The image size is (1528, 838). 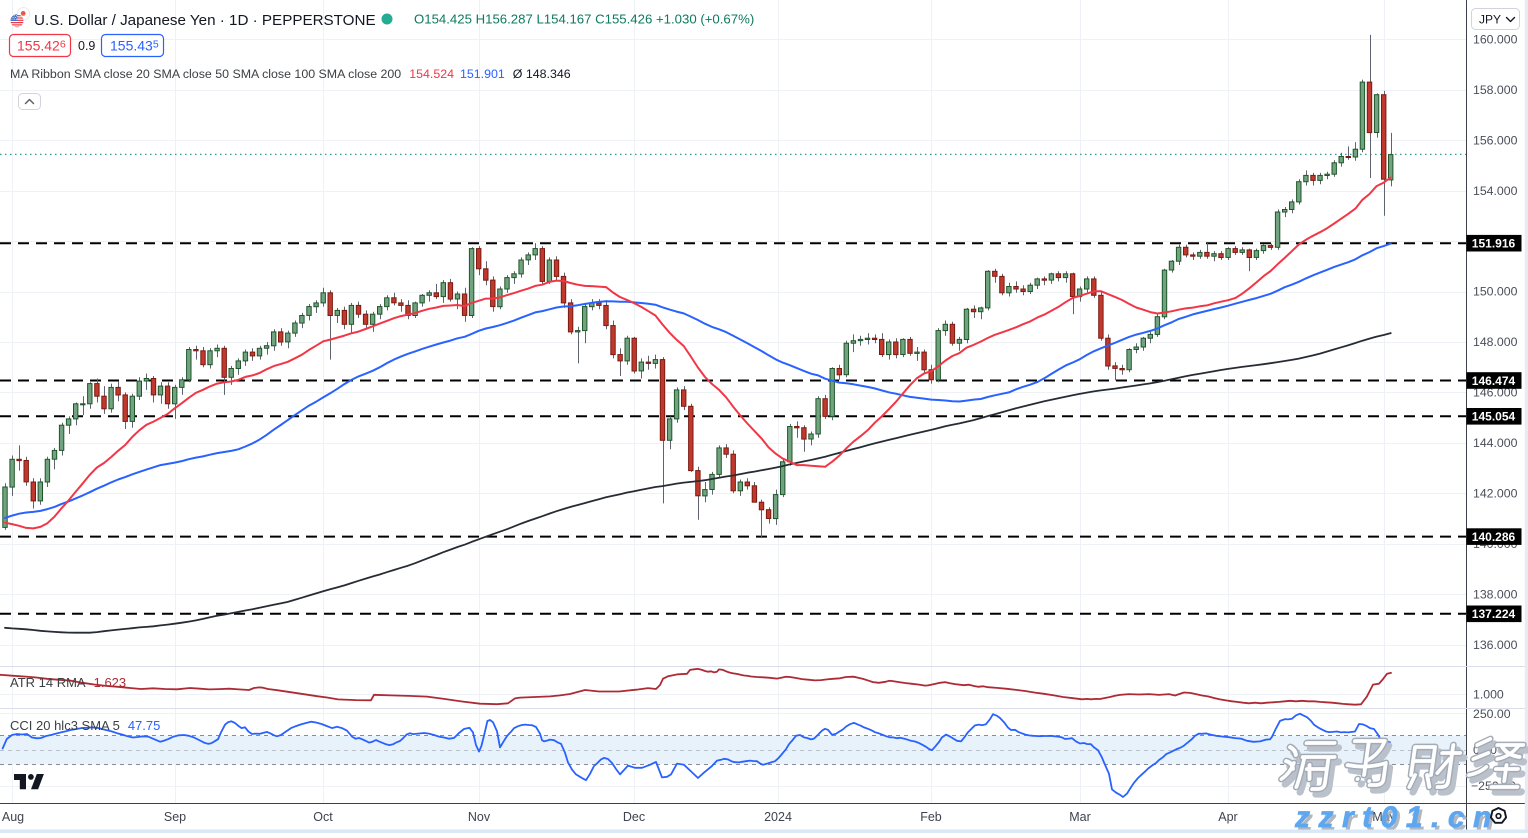 What do you see at coordinates (1495, 292) in the screenshot?
I see `svg-text: 150.000` at bounding box center [1495, 292].